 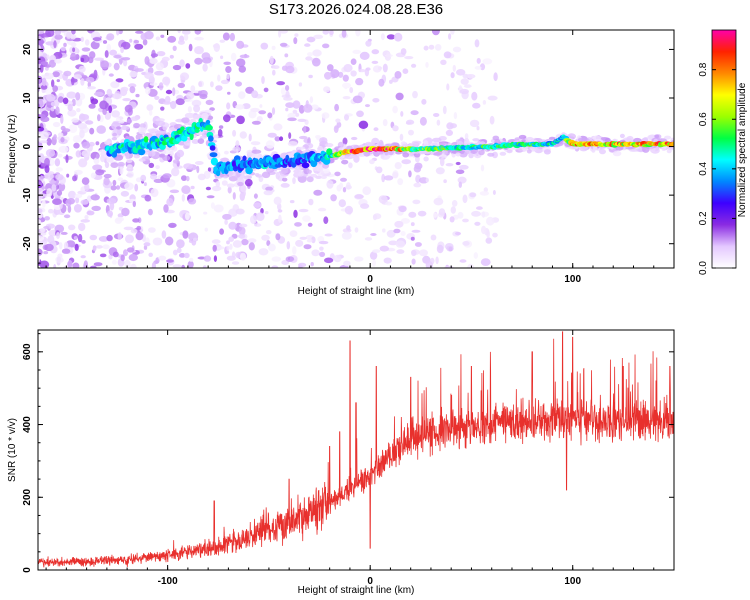 What do you see at coordinates (703, 168) in the screenshot?
I see `colorbar-tick-label: 0.4` at bounding box center [703, 168].